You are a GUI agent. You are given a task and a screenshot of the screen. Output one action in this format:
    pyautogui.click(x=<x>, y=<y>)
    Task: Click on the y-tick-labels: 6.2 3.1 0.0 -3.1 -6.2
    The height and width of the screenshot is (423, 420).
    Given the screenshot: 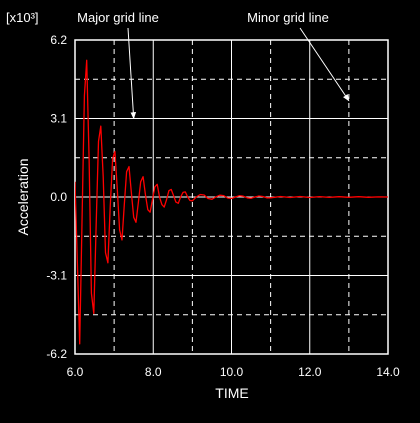 What is the action you would take?
    pyautogui.click(x=56, y=197)
    